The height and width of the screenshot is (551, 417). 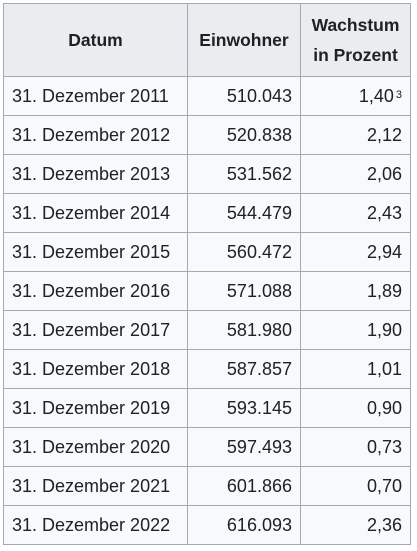 I want to click on population-cell: 601.866, so click(x=244, y=486).